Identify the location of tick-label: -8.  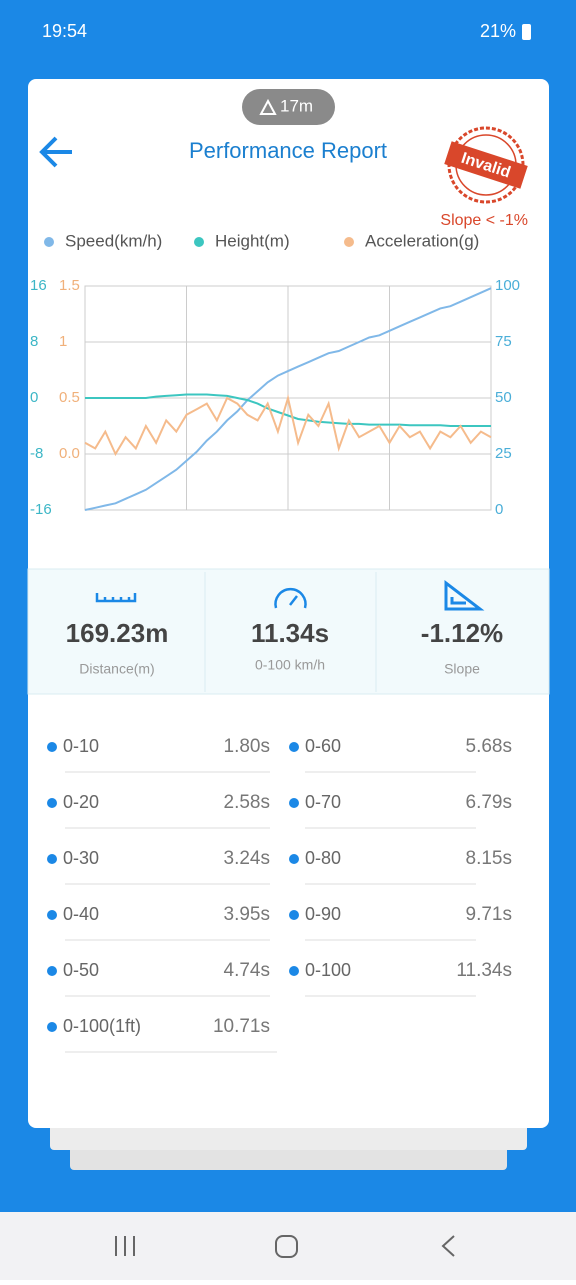
(36, 453).